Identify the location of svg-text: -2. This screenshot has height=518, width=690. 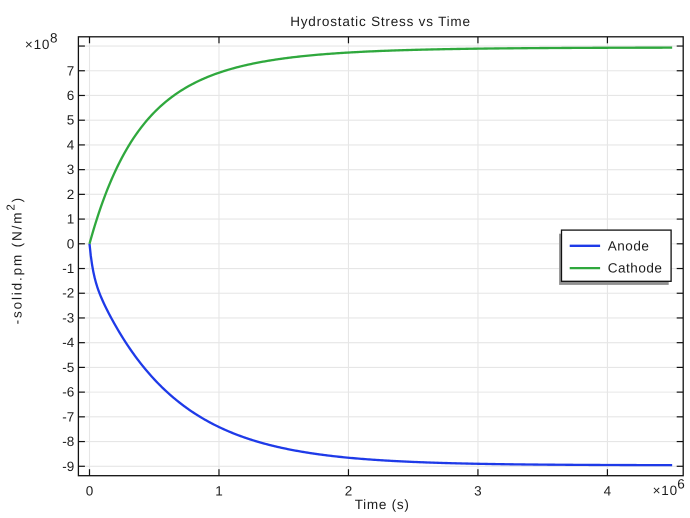
(68, 293).